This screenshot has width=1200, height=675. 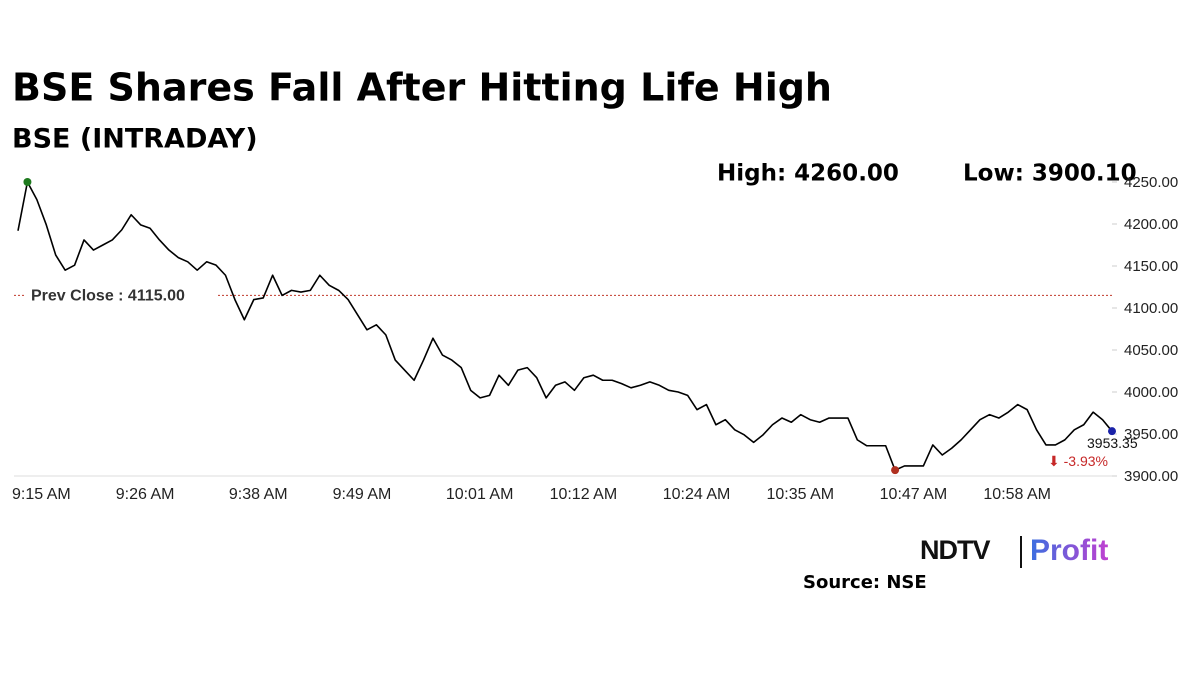 I want to click on source: Source: NSE, so click(x=865, y=582).